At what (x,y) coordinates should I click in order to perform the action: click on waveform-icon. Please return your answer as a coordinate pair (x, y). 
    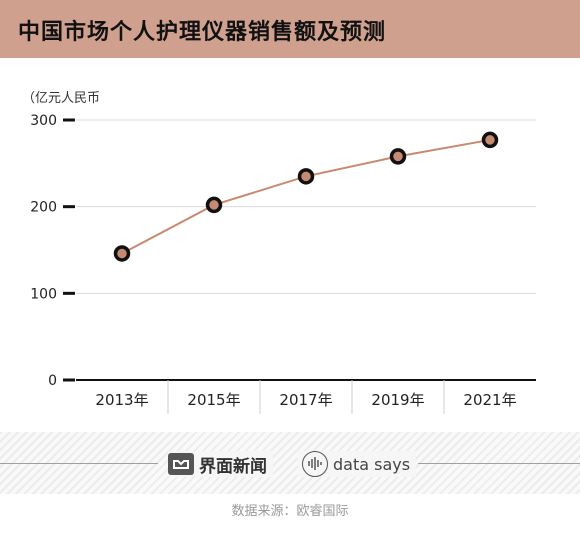
    Looking at the image, I should click on (315, 464).